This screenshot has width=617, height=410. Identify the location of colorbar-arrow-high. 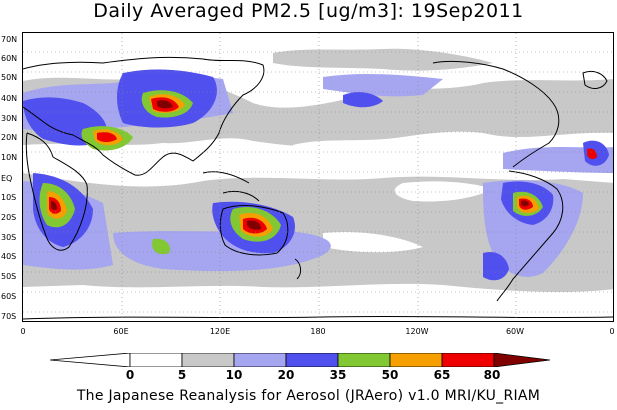
(521, 360).